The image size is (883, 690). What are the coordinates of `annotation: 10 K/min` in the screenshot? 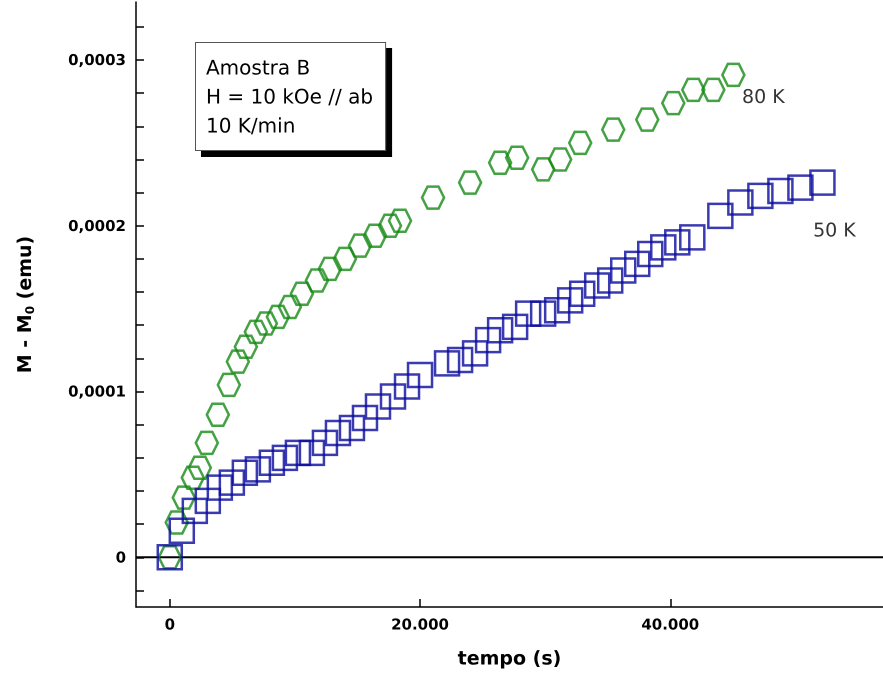 It's located at (251, 126).